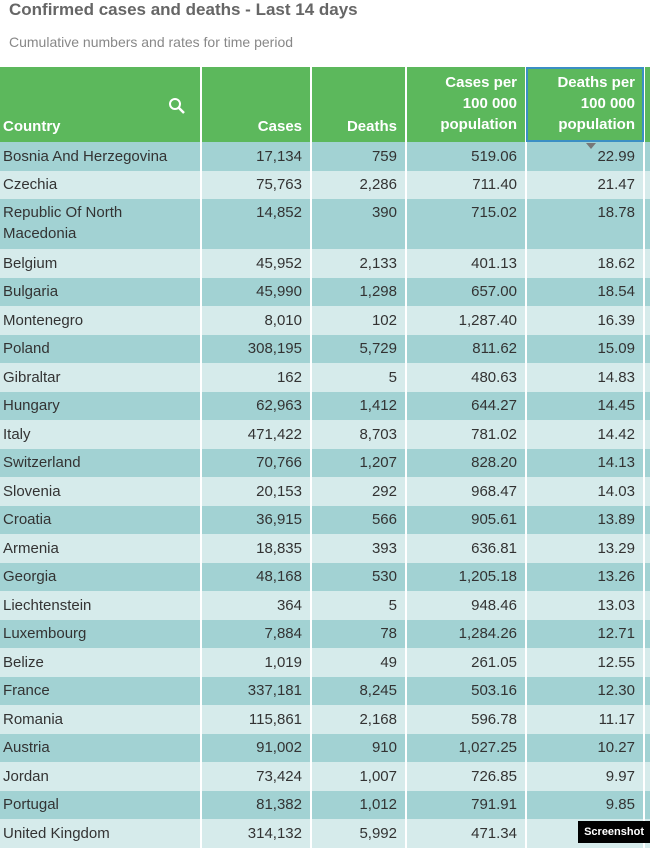  Describe the element at coordinates (466, 104) in the screenshot. I see `column-header: Cases per 100 000 population` at that location.